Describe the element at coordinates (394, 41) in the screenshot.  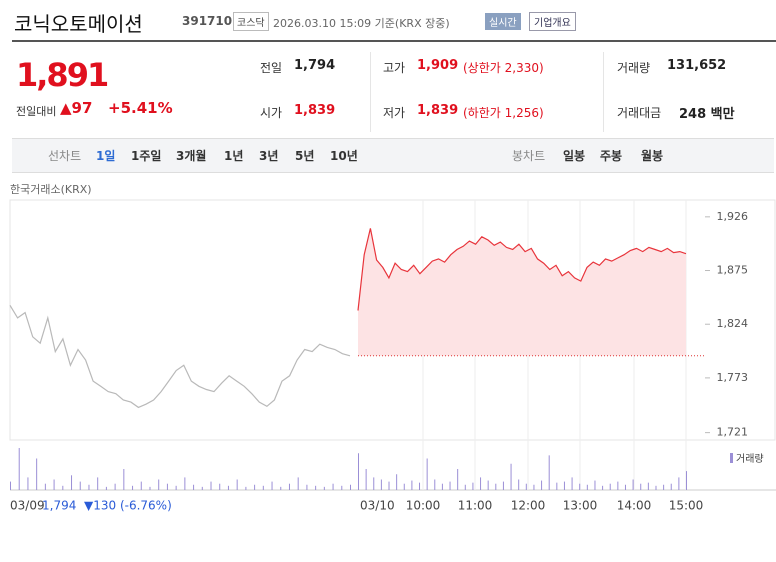
I see `divider` at that location.